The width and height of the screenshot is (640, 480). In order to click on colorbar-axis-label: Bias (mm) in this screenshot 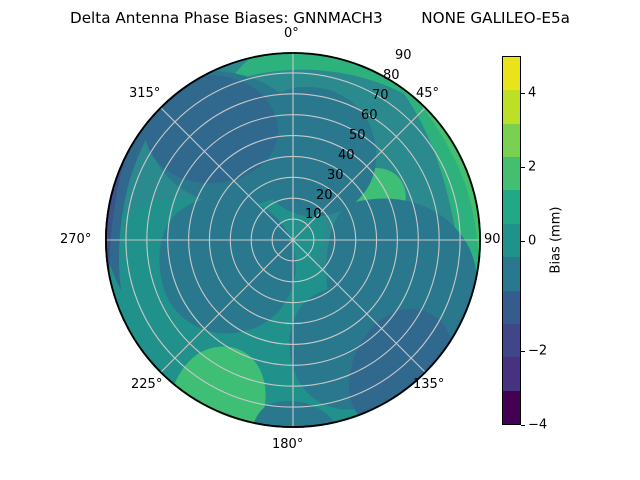, I will do `click(556, 240)`.